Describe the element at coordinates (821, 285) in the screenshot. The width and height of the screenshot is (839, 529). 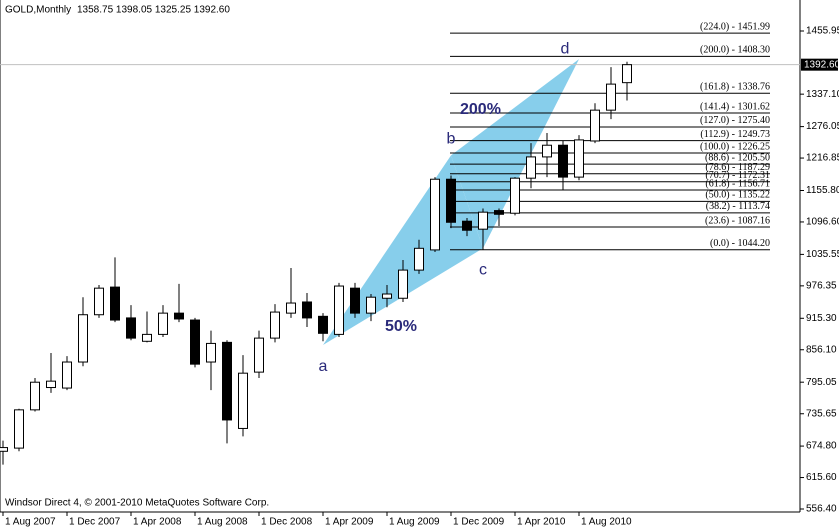
I see `y-tick-label: 976.35` at that location.